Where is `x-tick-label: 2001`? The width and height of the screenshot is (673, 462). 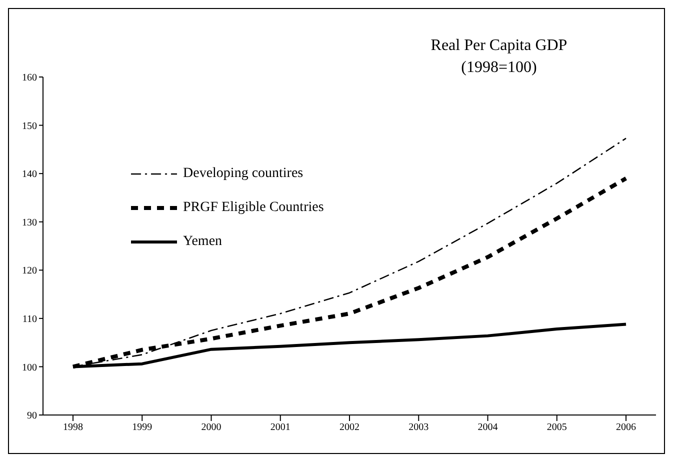 x-tick-label: 2001 is located at coordinates (280, 428).